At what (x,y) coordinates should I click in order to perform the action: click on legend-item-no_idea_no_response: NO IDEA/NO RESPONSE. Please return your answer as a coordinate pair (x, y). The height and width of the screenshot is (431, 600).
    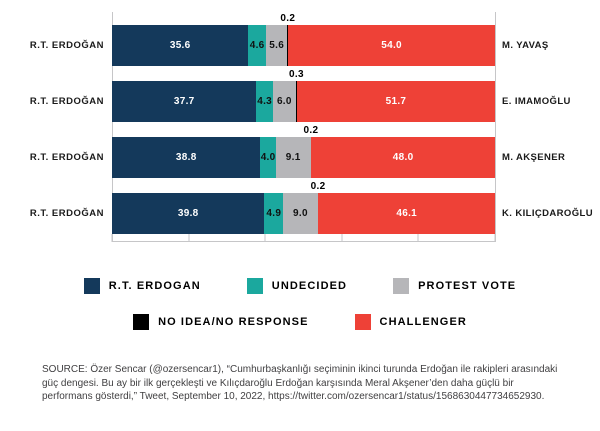
    Looking at the image, I should click on (220, 322).